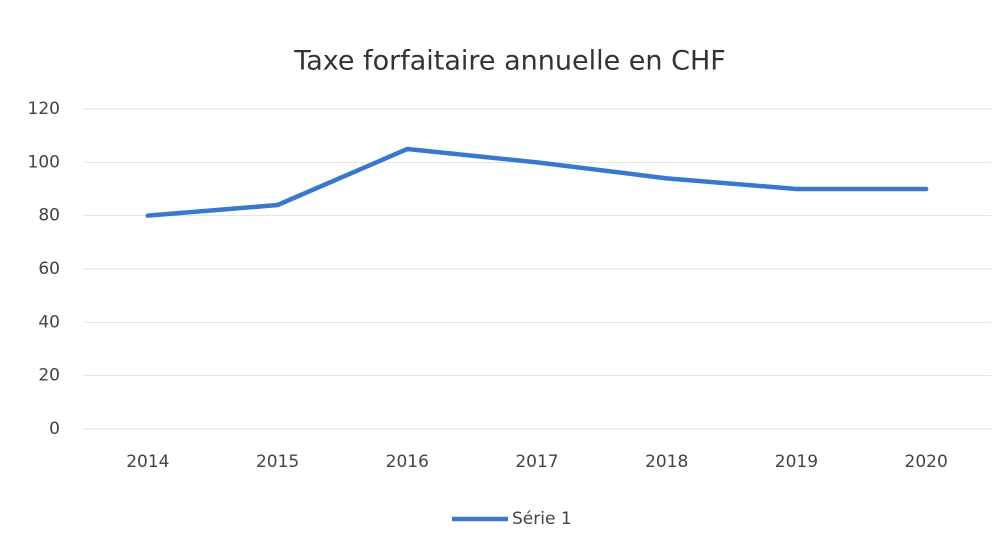 The height and width of the screenshot is (548, 1004). I want to click on y-tick-label: 0, so click(54, 429).